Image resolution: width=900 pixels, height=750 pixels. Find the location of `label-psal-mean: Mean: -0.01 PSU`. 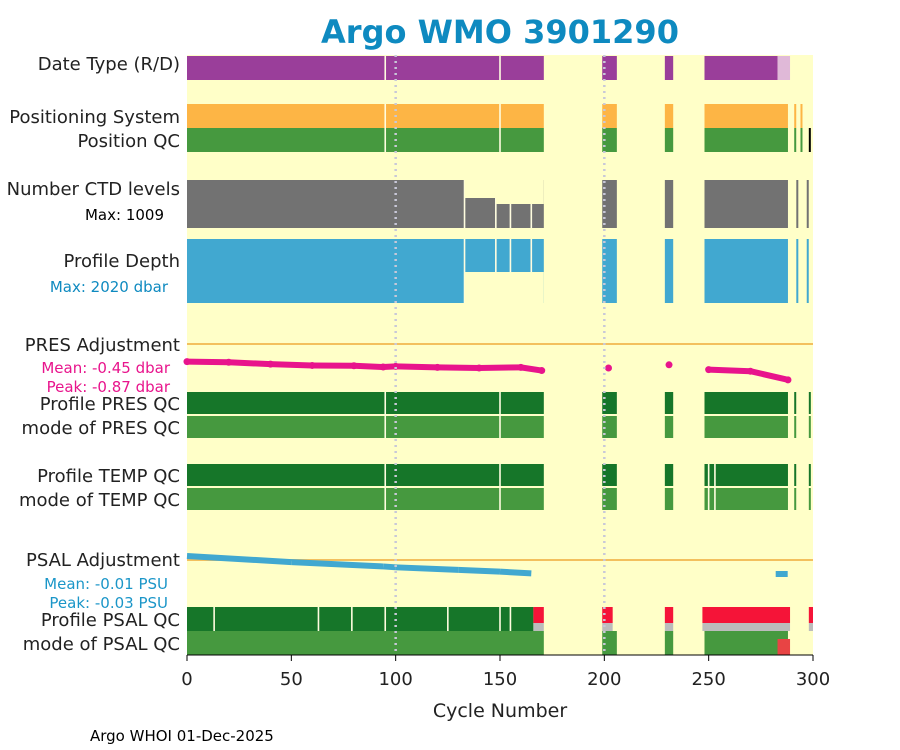

label-psal-mean: Mean: -0.01 PSU is located at coordinates (106, 584).